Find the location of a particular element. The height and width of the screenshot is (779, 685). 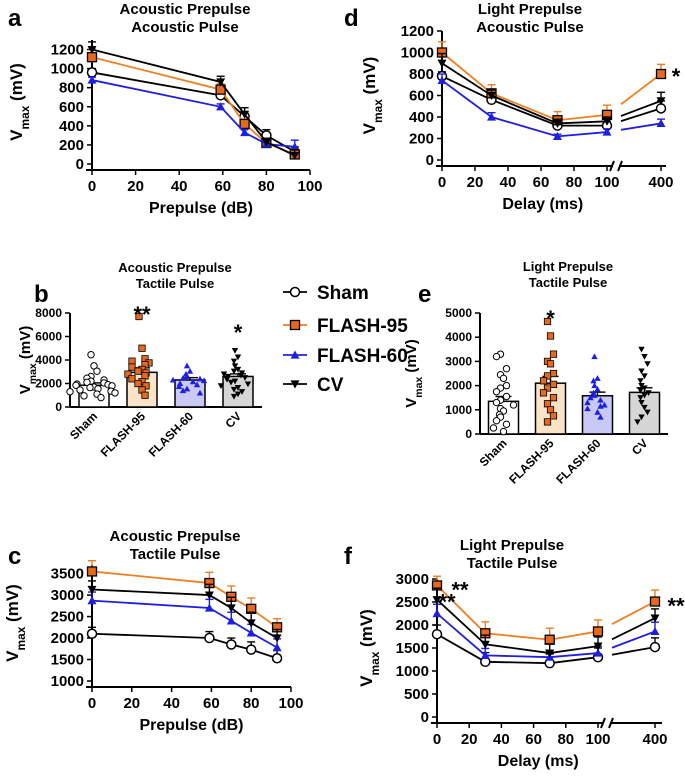

panel-f-x-tick-label: 80 is located at coordinates (565, 739).